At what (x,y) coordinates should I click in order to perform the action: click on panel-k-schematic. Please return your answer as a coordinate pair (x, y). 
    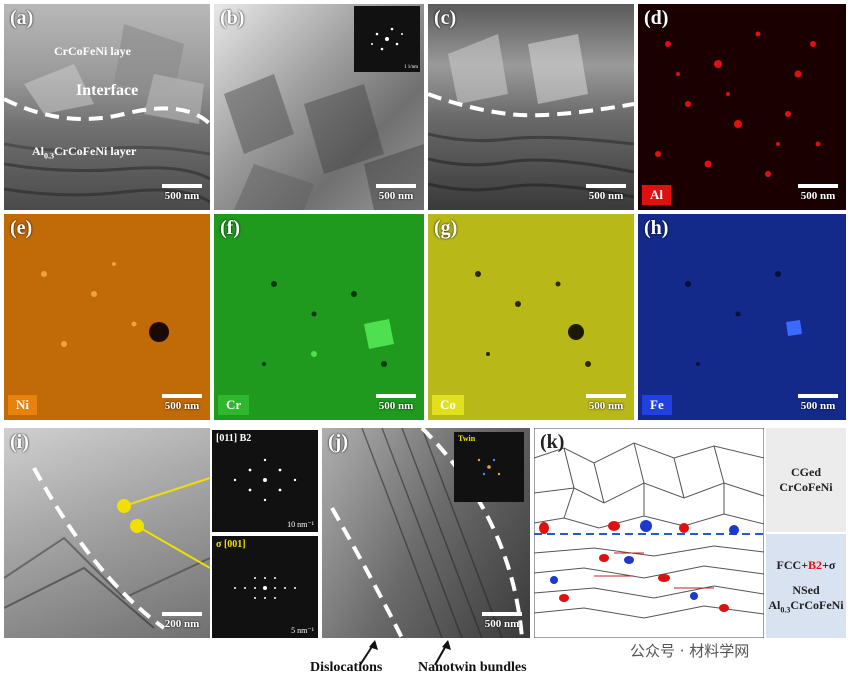
    Looking at the image, I should click on (649, 533).